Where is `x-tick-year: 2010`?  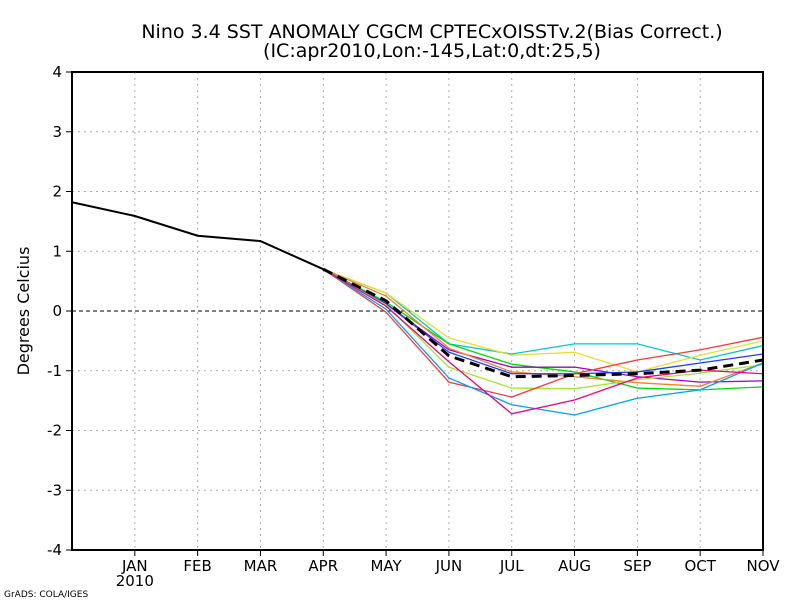
x-tick-year: 2010 is located at coordinates (135, 581).